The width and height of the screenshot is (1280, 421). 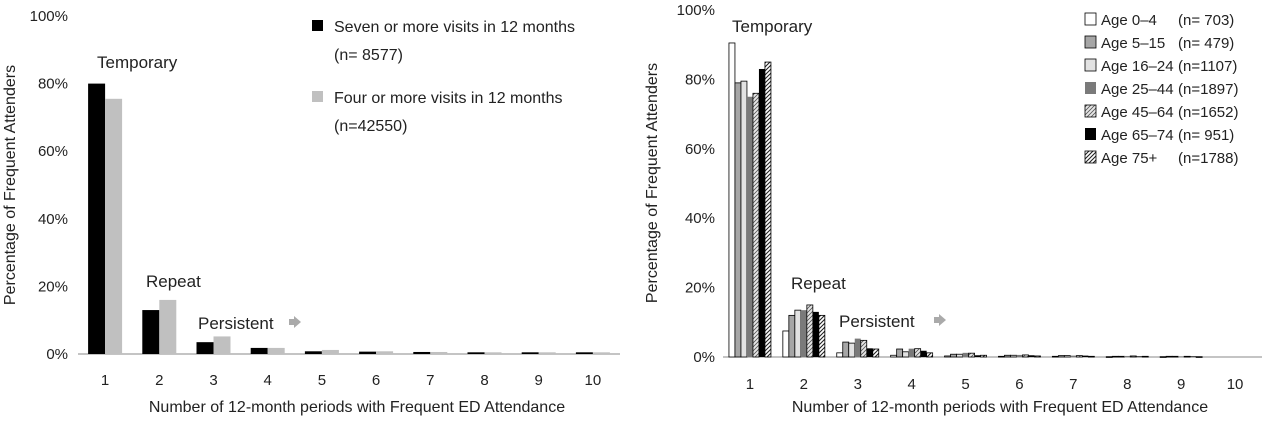 I want to click on left-x-tick-label: 4, so click(x=268, y=380).